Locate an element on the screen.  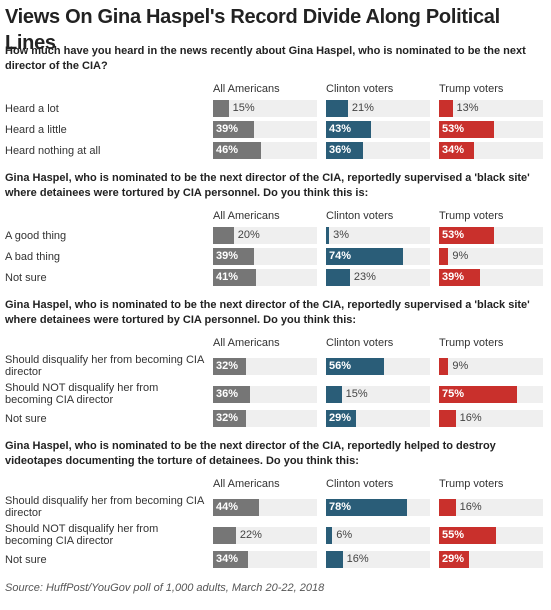
bar-track: 3% is located at coordinates (378, 235).